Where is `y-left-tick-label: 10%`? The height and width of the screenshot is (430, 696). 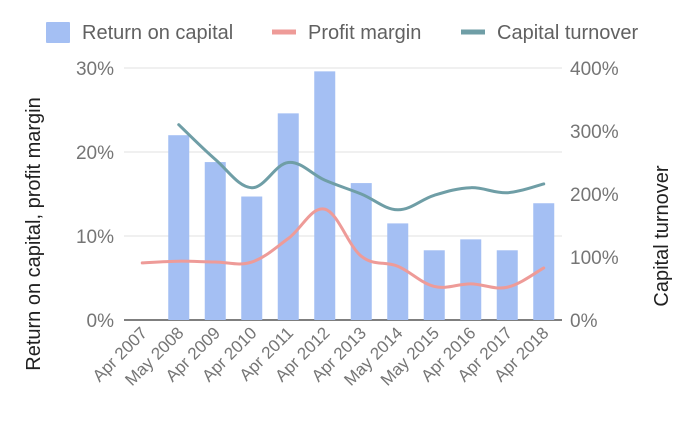 y-left-tick-label: 10% is located at coordinates (95, 237).